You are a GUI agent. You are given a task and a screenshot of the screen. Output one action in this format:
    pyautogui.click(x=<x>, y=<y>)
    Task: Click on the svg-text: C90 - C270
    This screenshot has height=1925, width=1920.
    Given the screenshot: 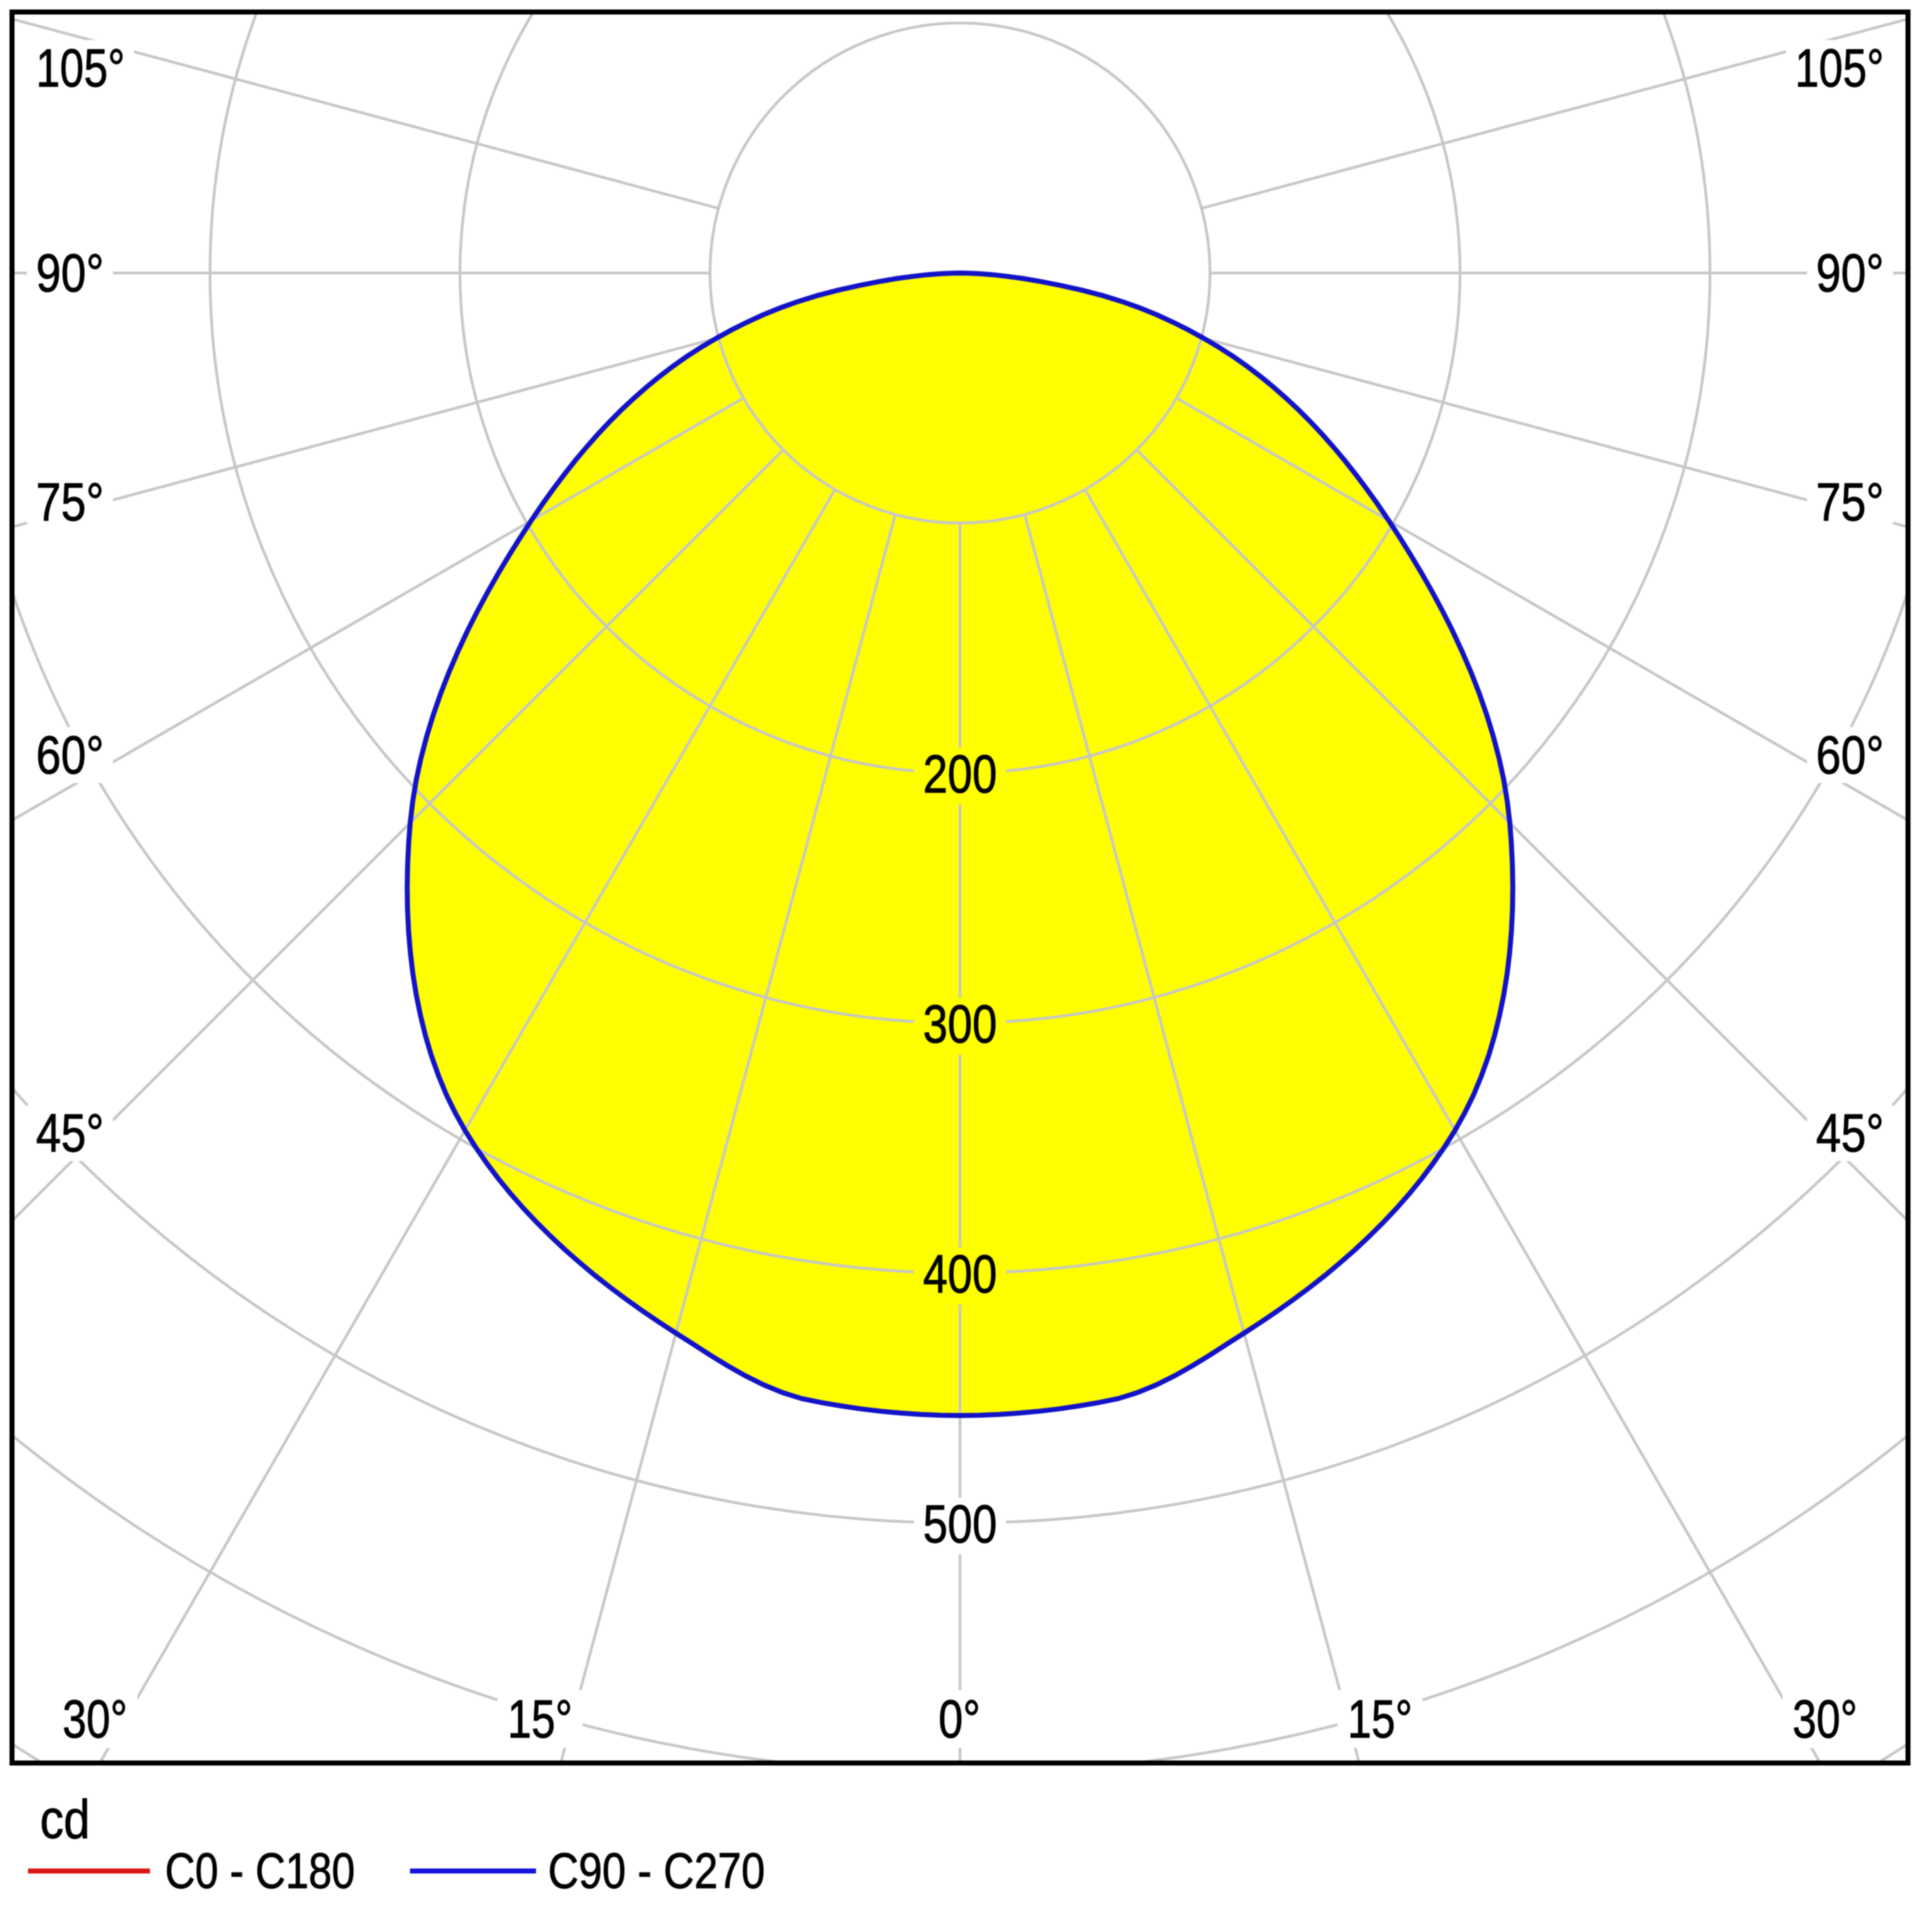 What is the action you would take?
    pyautogui.click(x=656, y=1871)
    